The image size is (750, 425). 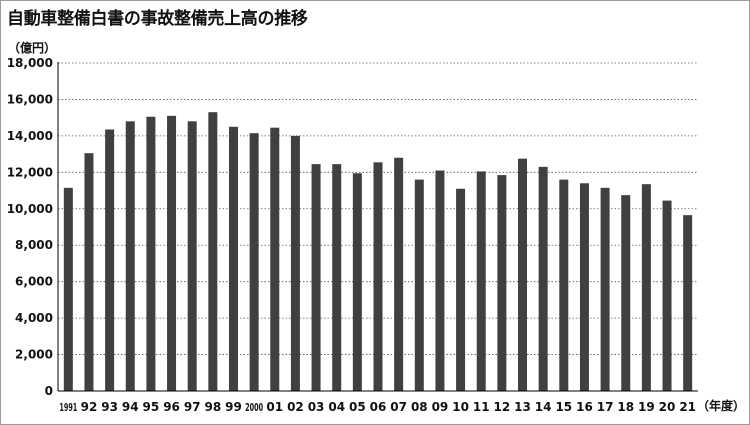 I want to click on x-tick-label: 99, so click(x=233, y=407).